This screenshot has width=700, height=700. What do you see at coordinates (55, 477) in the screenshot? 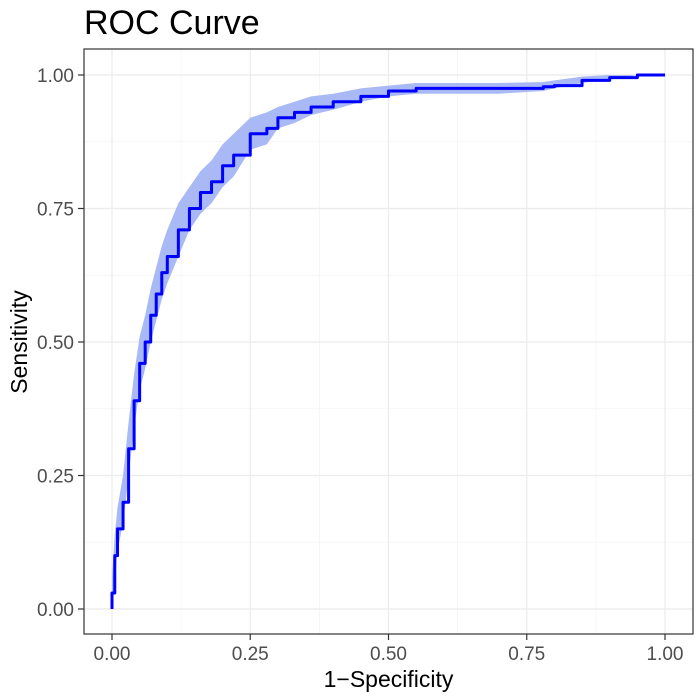
I see `y-tick-label: 0.25` at bounding box center [55, 477].